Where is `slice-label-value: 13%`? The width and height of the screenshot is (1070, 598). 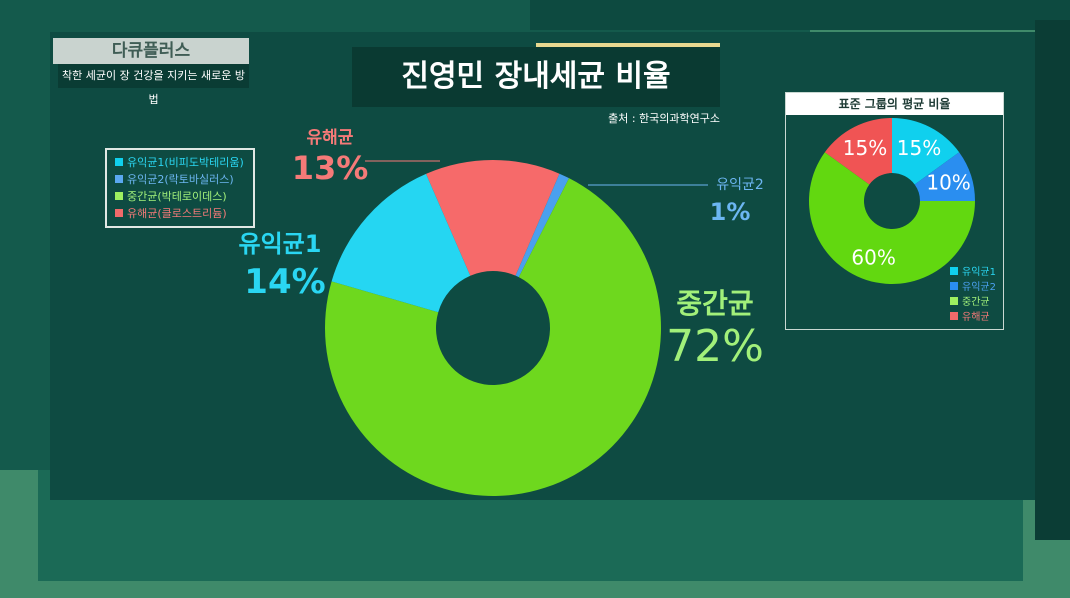 slice-label-value: 13% is located at coordinates (330, 168).